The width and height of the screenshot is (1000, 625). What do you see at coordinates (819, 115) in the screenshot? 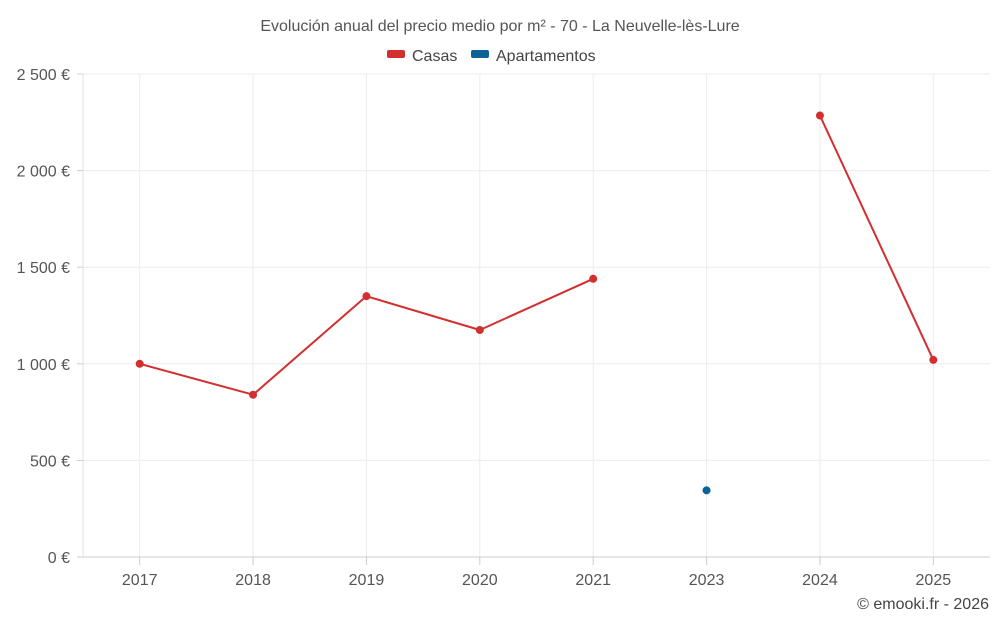
I see `data-point-casas-2024` at bounding box center [819, 115].